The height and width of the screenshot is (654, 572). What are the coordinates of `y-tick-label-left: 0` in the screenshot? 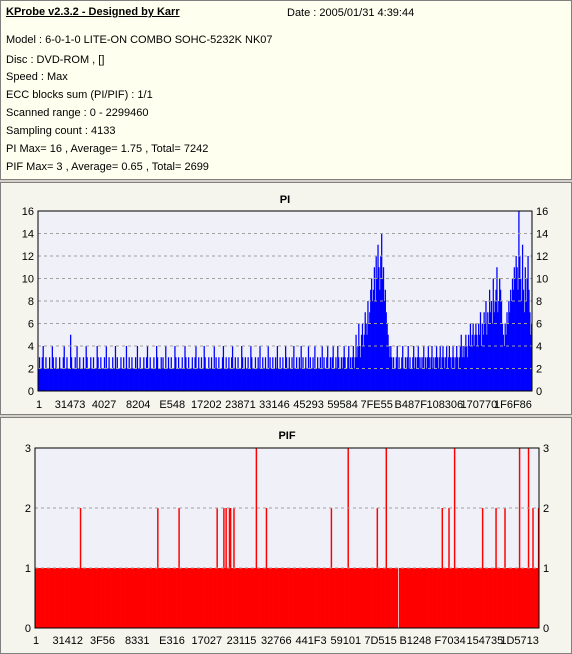 It's located at (31, 392).